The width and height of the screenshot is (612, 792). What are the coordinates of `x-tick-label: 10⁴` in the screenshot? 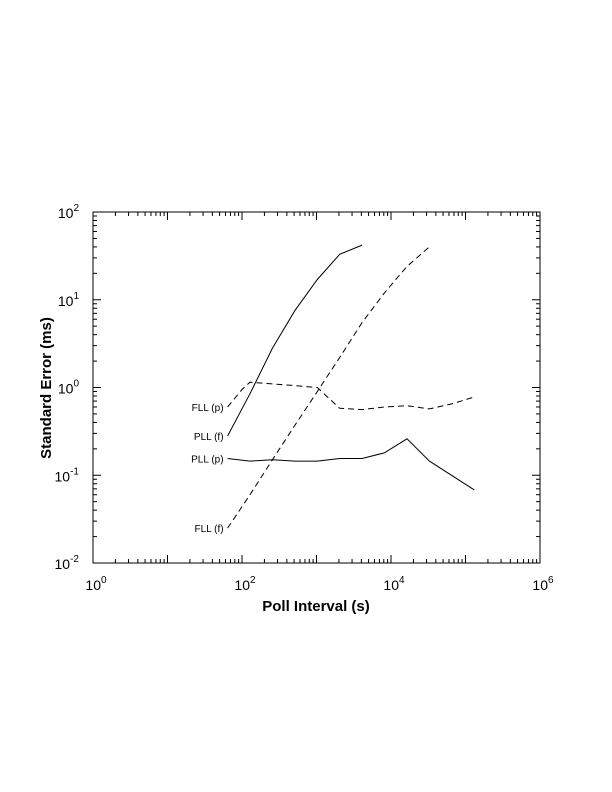 It's located at (394, 584).